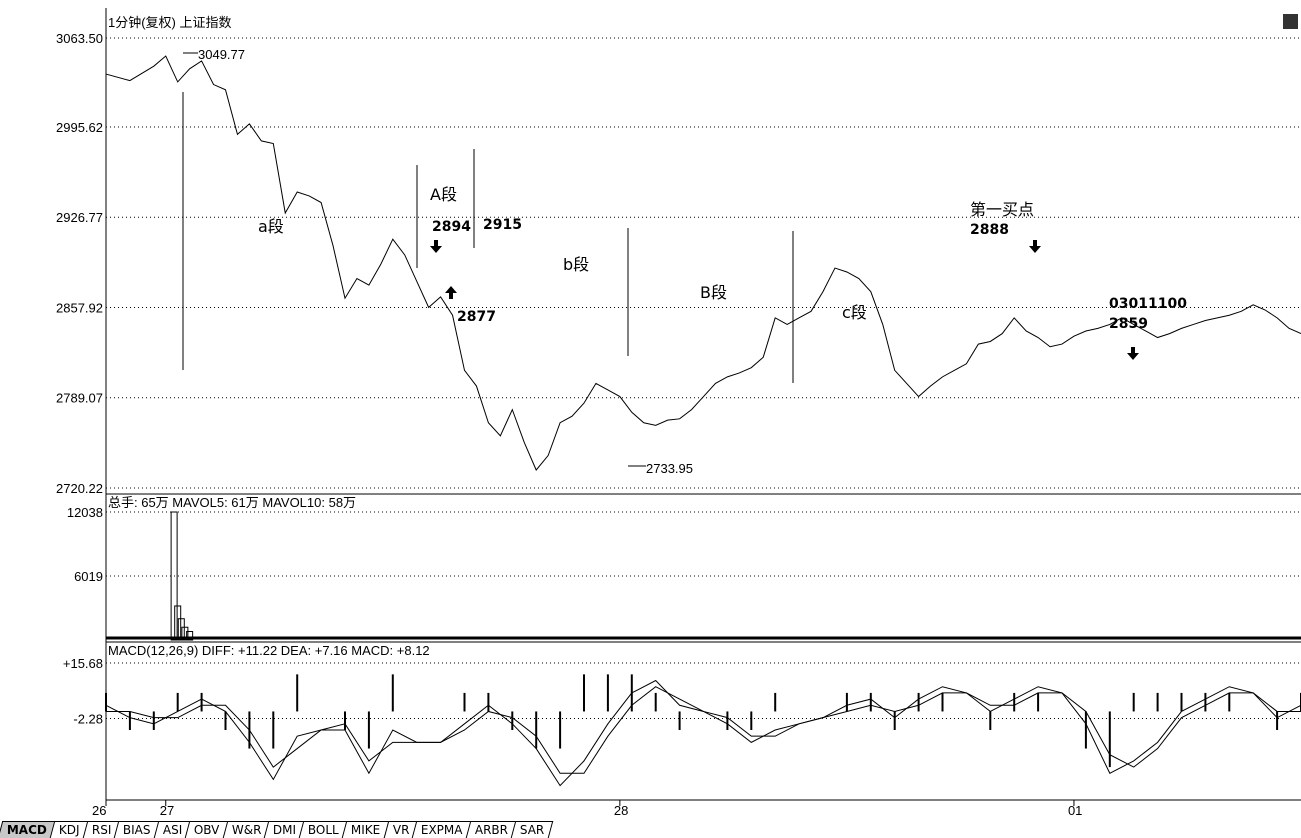  I want to click on high-price-label: 3049.77, so click(221, 54).